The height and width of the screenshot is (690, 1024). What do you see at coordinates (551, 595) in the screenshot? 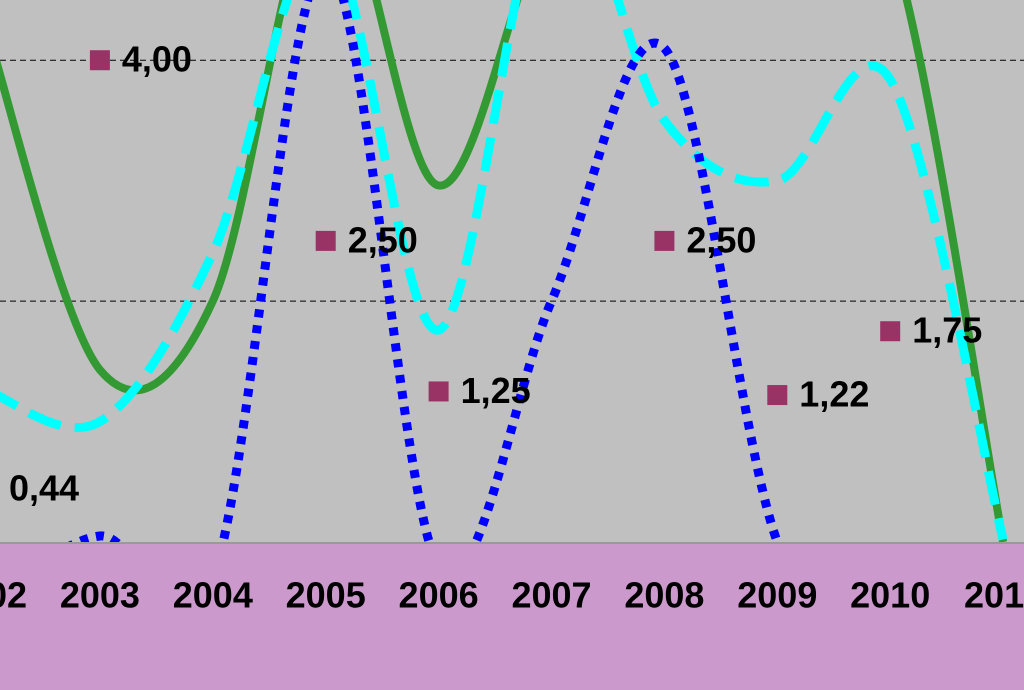
I see `x-tick-label: 2007` at bounding box center [551, 595].